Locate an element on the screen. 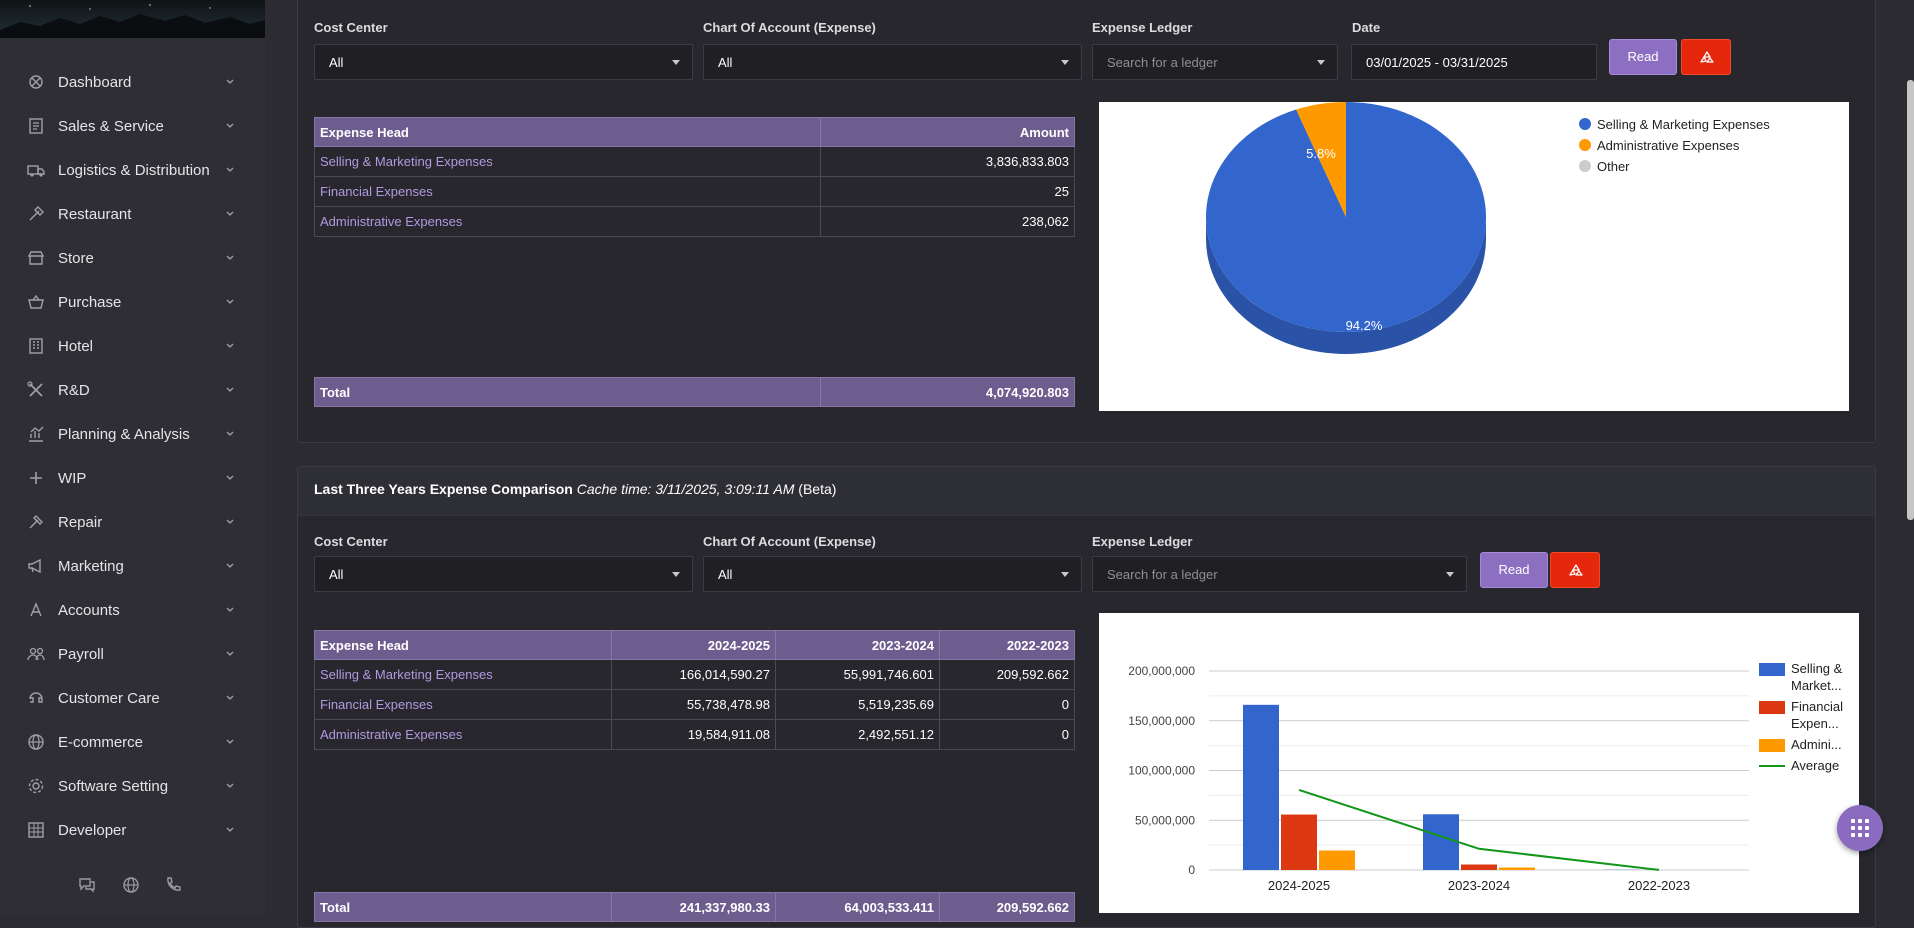 The height and width of the screenshot is (928, 1914). sidebar-item-customer-care: Customer Care is located at coordinates (132, 698).